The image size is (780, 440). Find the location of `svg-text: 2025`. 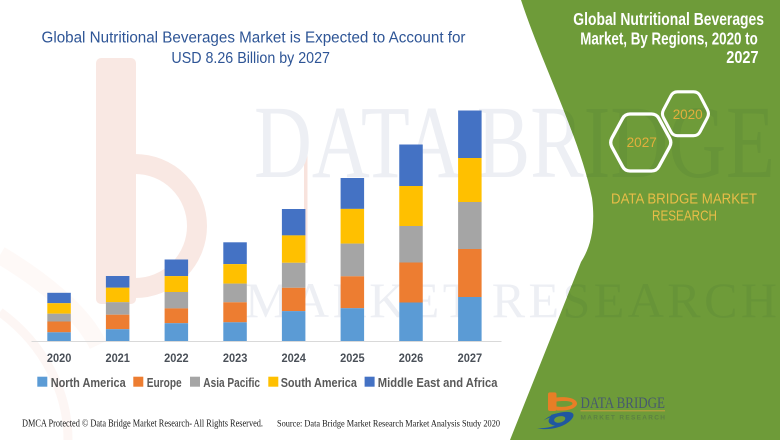

svg-text: 2025 is located at coordinates (352, 358).